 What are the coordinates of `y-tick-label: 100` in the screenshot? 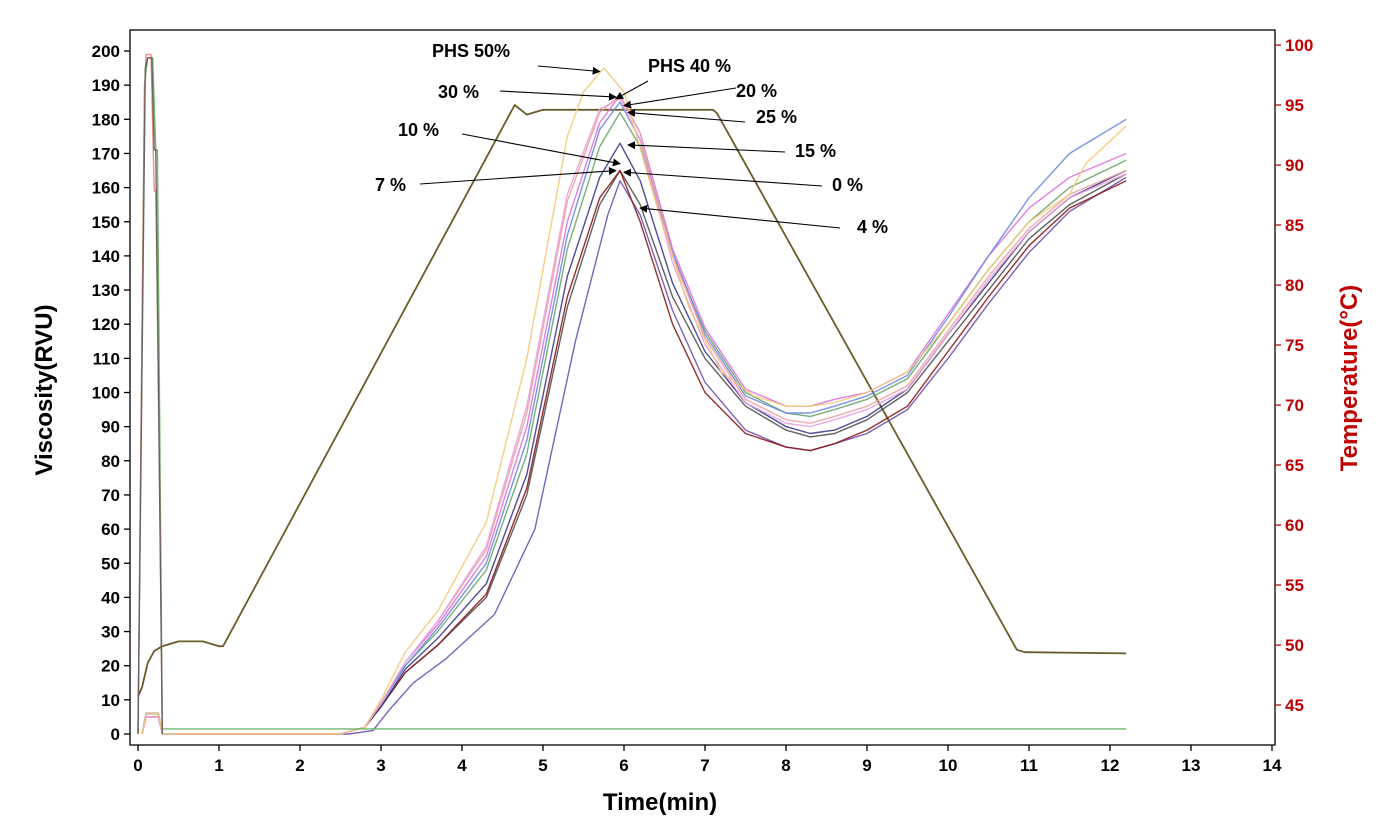 It's located at (106, 393).